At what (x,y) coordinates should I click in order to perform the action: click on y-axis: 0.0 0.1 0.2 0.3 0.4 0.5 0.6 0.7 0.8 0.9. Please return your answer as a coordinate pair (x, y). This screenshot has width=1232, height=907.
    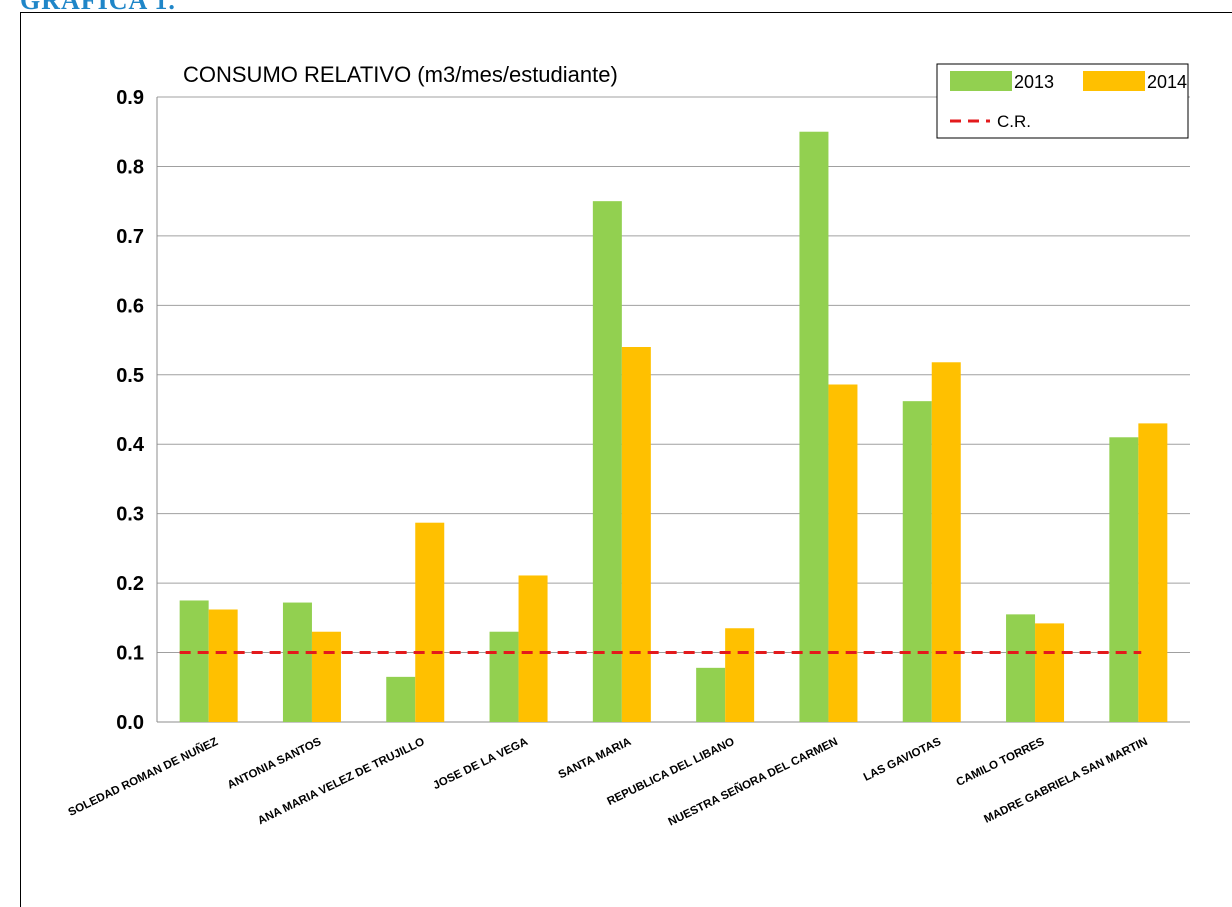
    Looking at the image, I should click on (137, 410).